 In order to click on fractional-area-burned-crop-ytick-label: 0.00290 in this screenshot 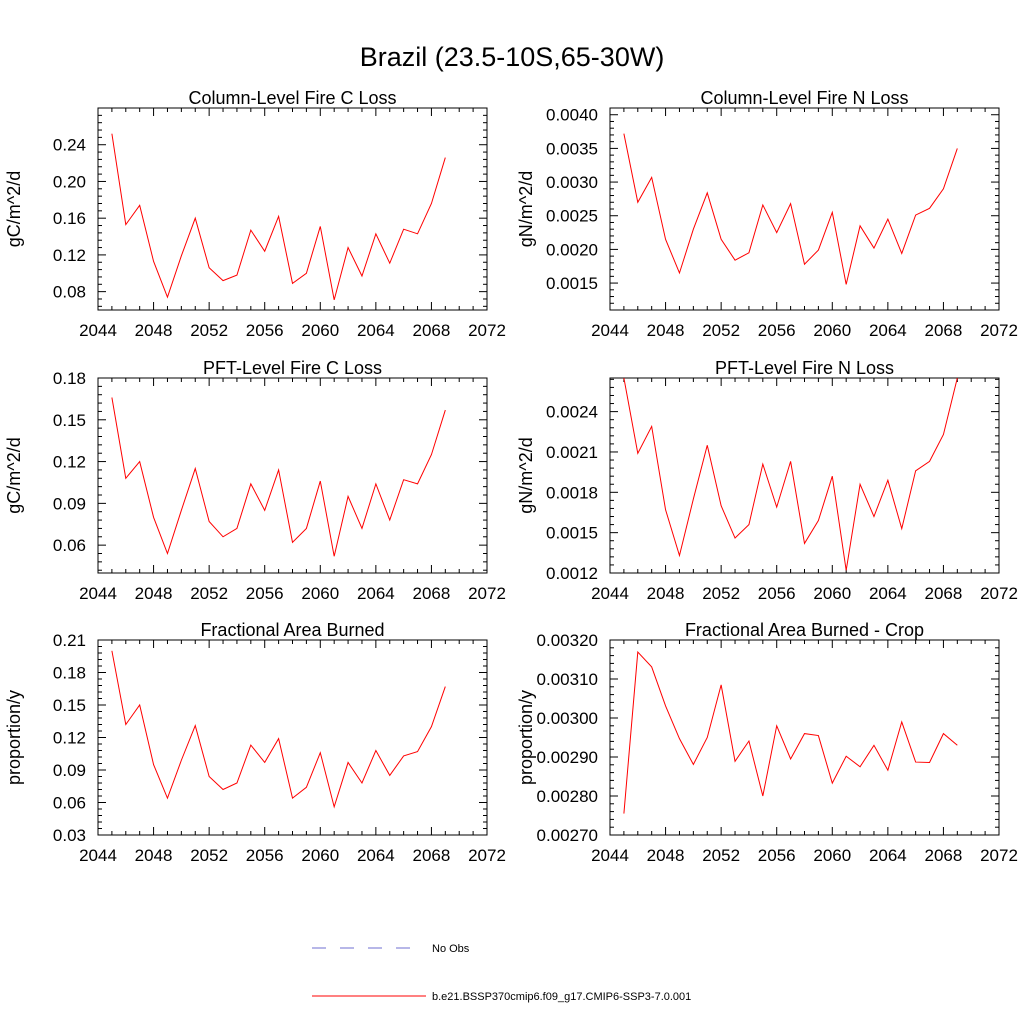, I will do `click(567, 757)`.